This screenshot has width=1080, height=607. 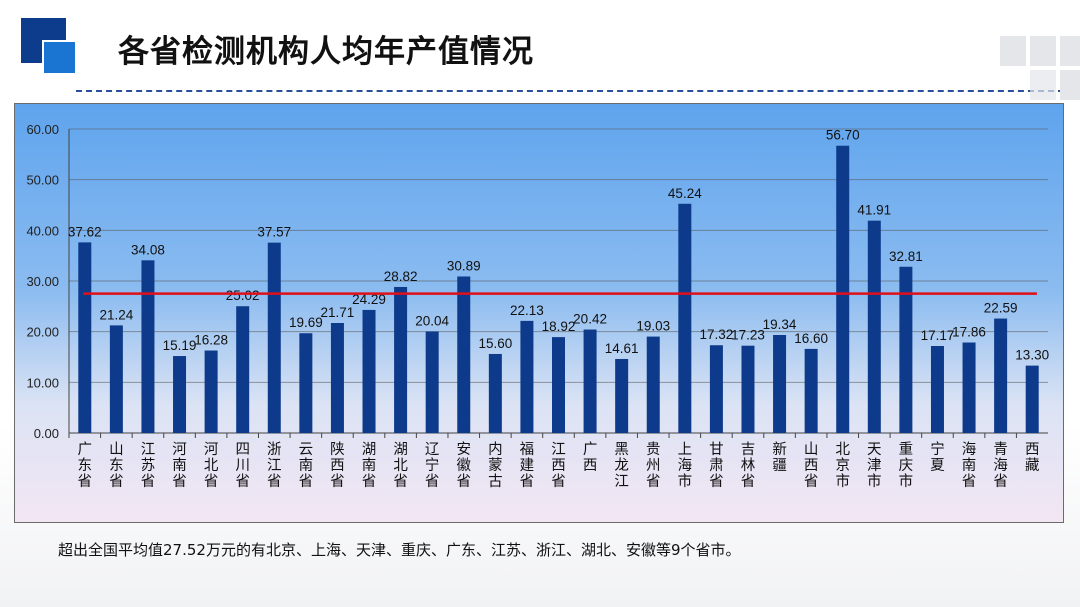 I want to click on category-label: 上海市, so click(x=685, y=465).